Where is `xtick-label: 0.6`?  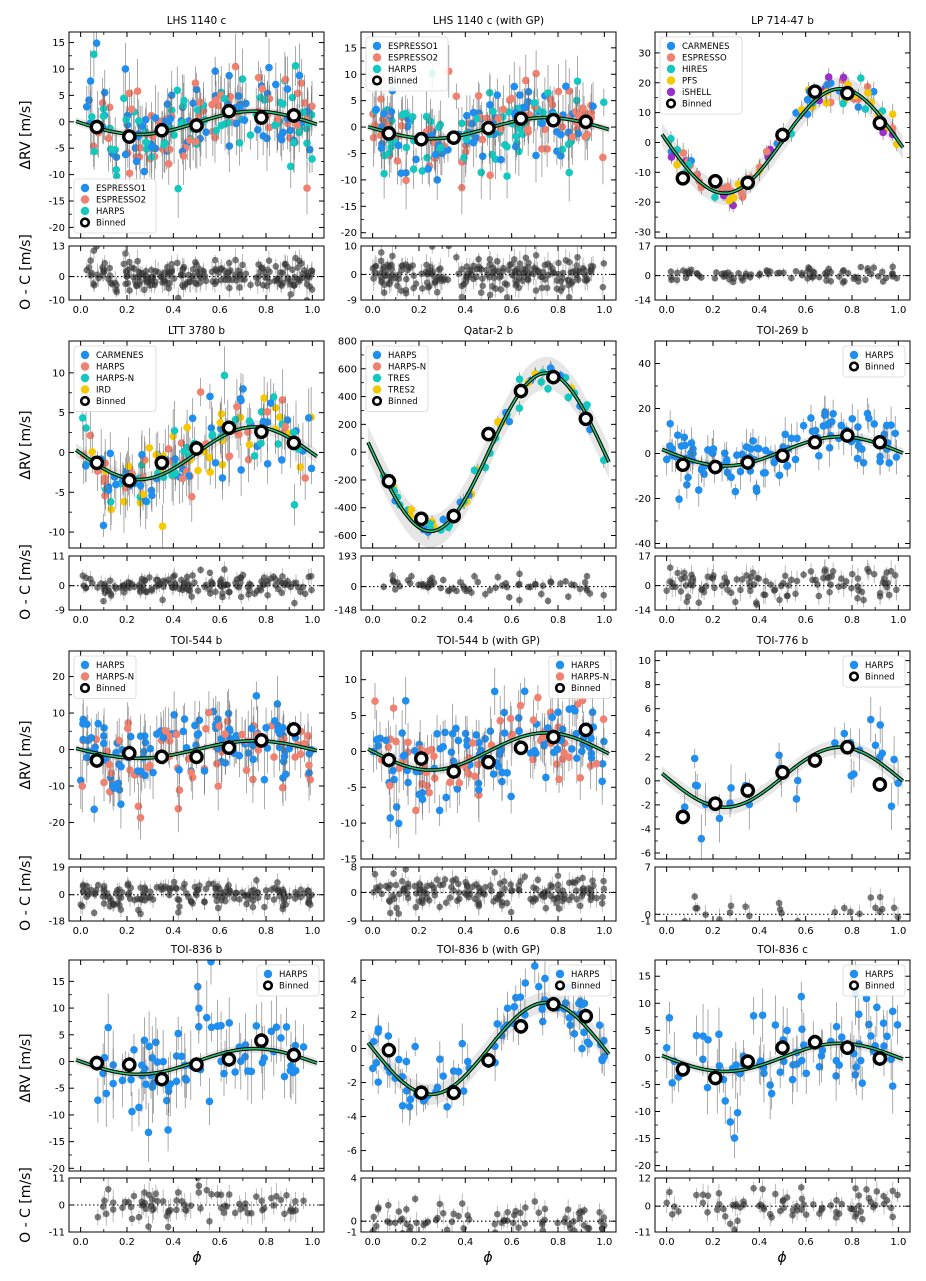
xtick-label: 0.6 is located at coordinates (220, 310).